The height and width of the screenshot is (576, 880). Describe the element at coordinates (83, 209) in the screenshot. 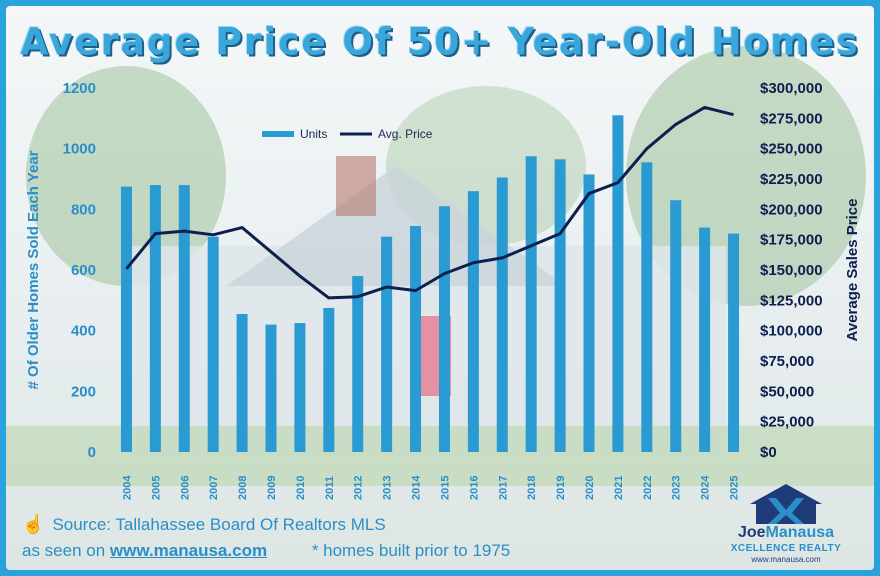

I see `left-tick-label: 800` at that location.